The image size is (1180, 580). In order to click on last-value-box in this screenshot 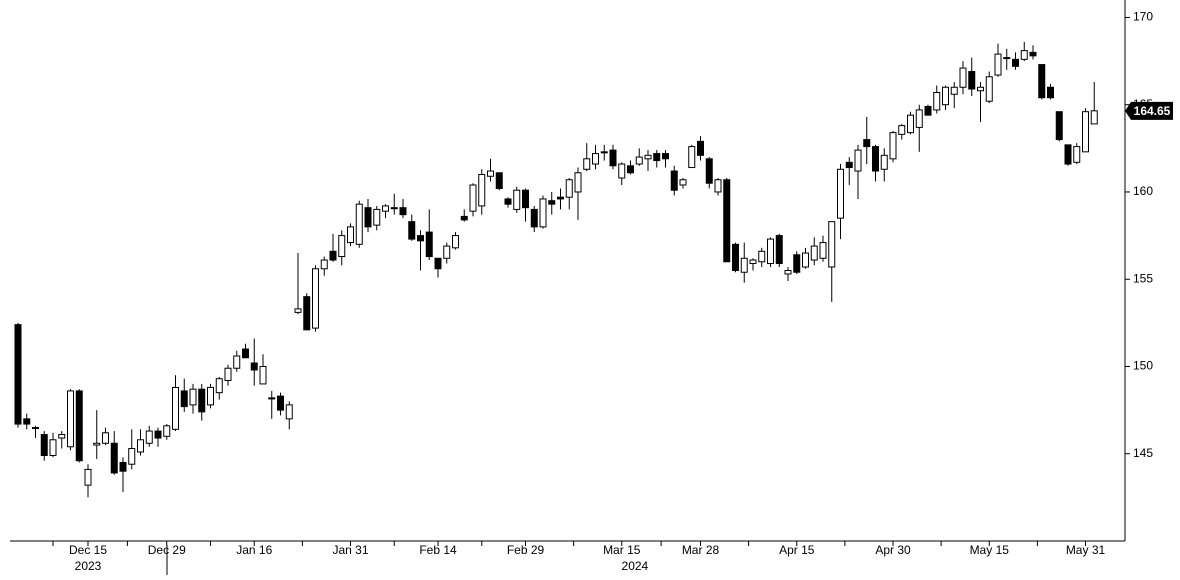, I will do `click(1149, 110)`.